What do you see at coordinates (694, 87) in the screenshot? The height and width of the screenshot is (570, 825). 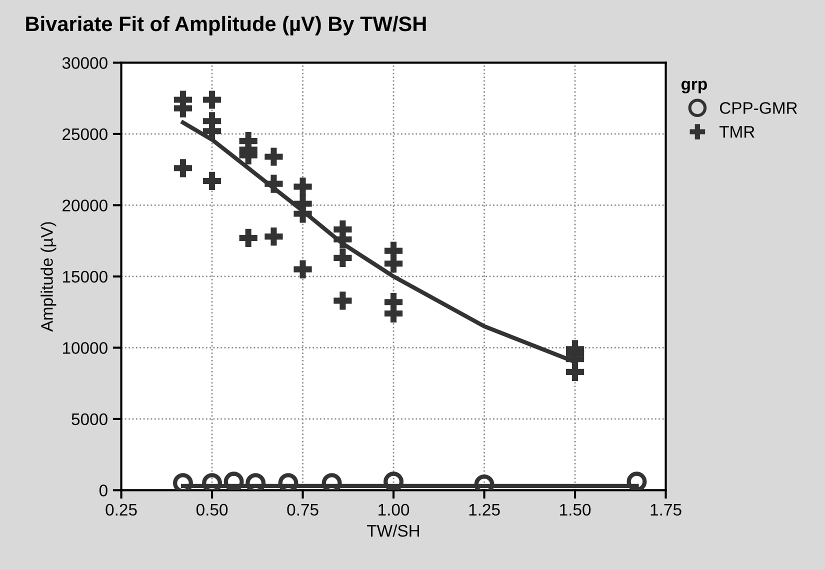 I see `legend-title: grp` at bounding box center [694, 87].